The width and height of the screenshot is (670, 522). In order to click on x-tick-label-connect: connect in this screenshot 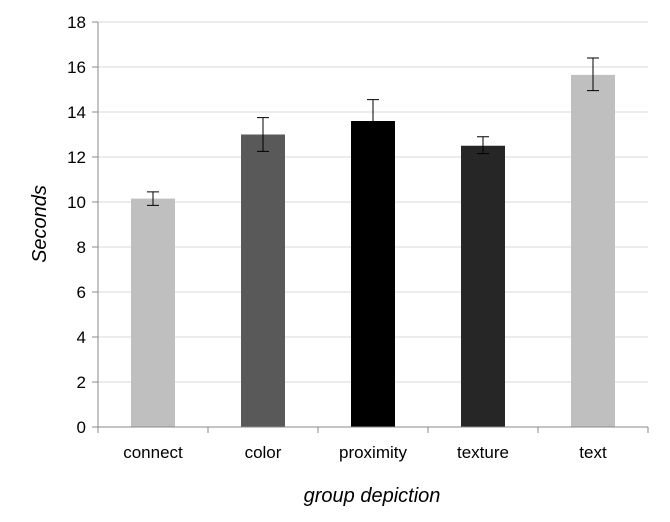, I will do `click(153, 452)`.